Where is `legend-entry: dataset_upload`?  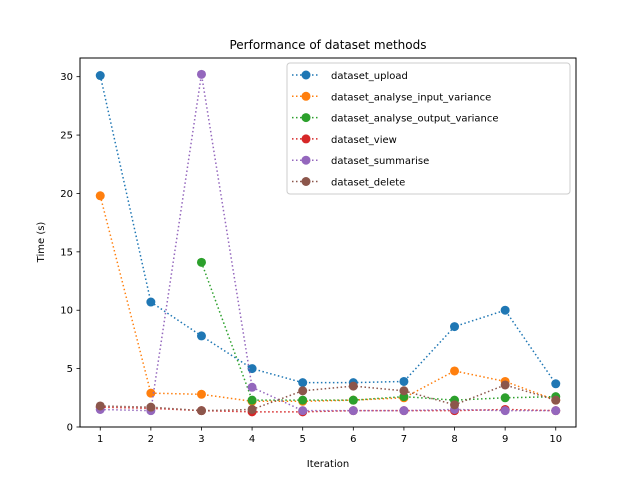 legend-entry: dataset_upload is located at coordinates (350, 76).